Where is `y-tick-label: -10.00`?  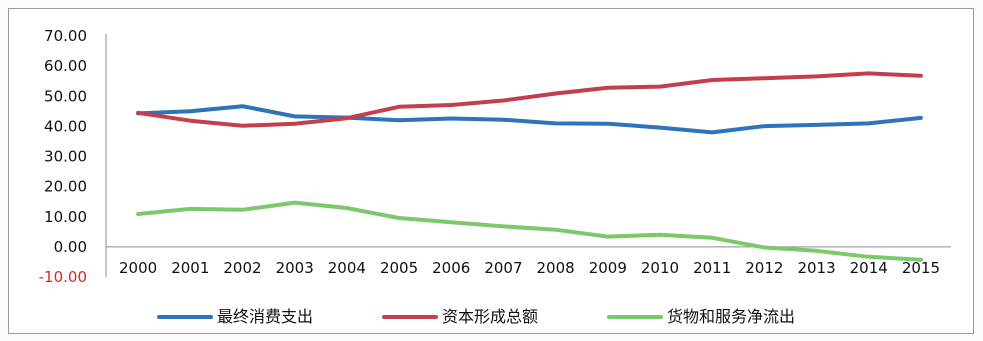
y-tick-label: -10.00 is located at coordinates (63, 277).